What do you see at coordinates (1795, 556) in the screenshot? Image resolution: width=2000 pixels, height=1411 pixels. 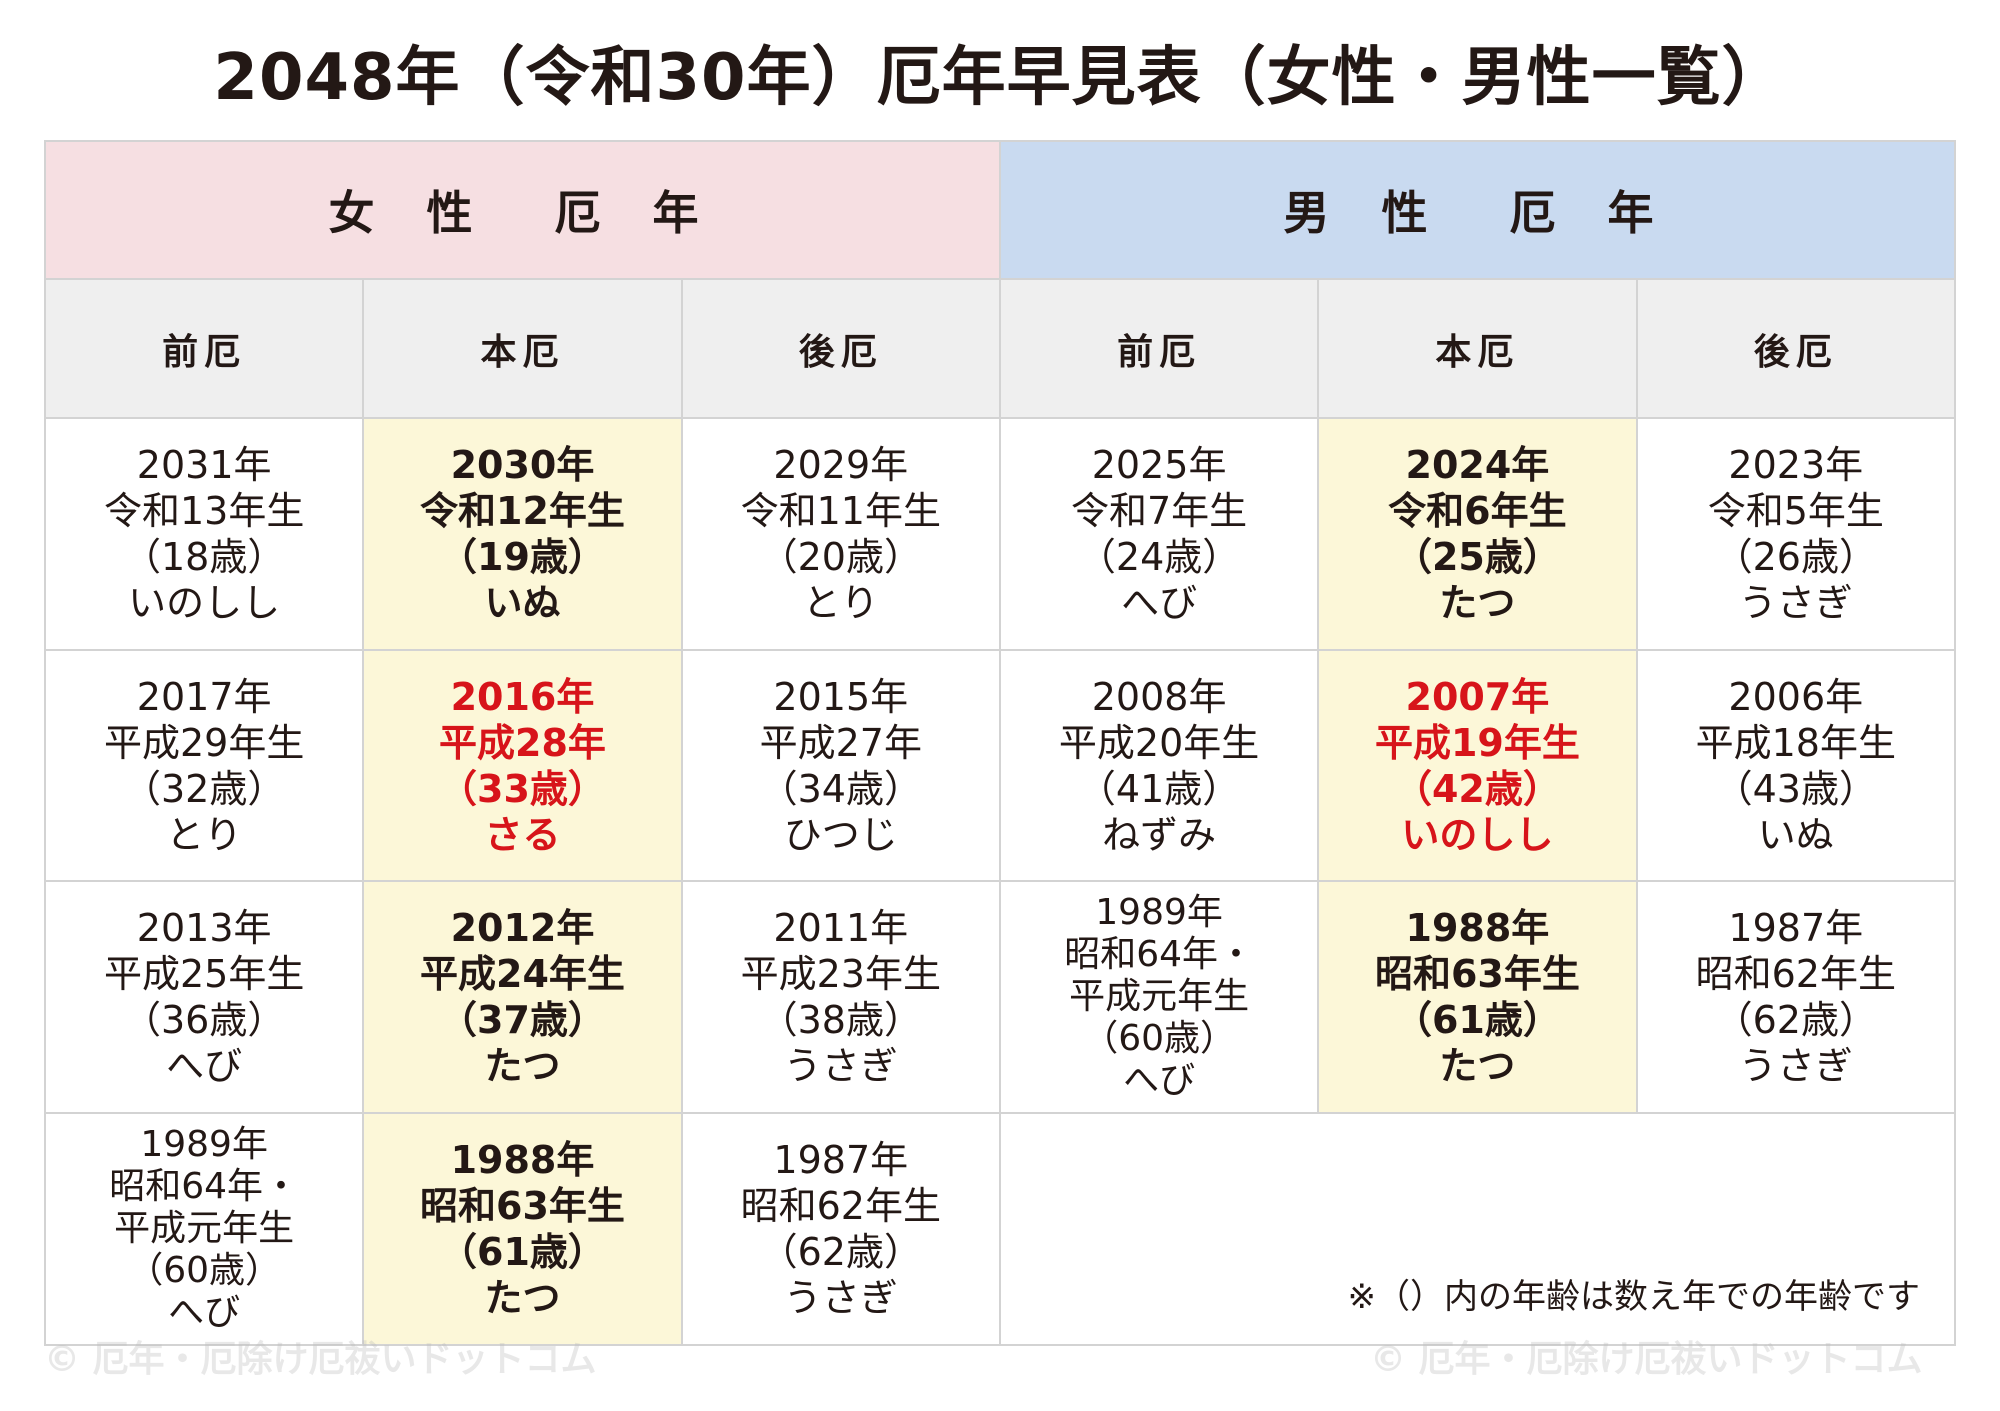 I see `cell-line: （26歳）` at bounding box center [1795, 556].